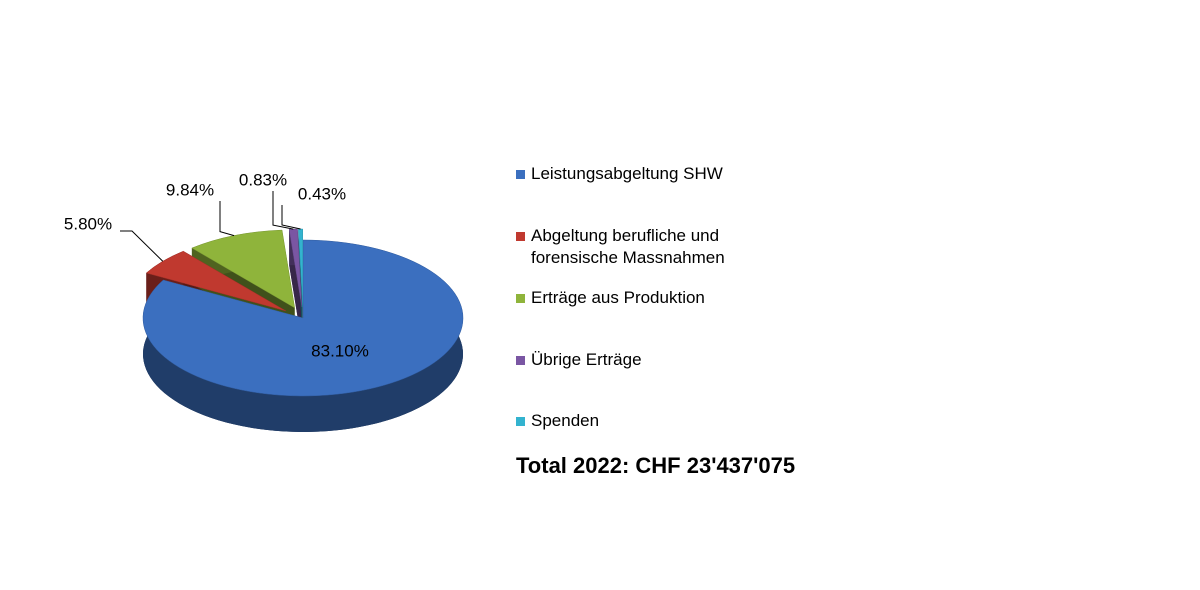  What do you see at coordinates (648, 360) in the screenshot?
I see `legend-item: Übrige Erträge` at bounding box center [648, 360].